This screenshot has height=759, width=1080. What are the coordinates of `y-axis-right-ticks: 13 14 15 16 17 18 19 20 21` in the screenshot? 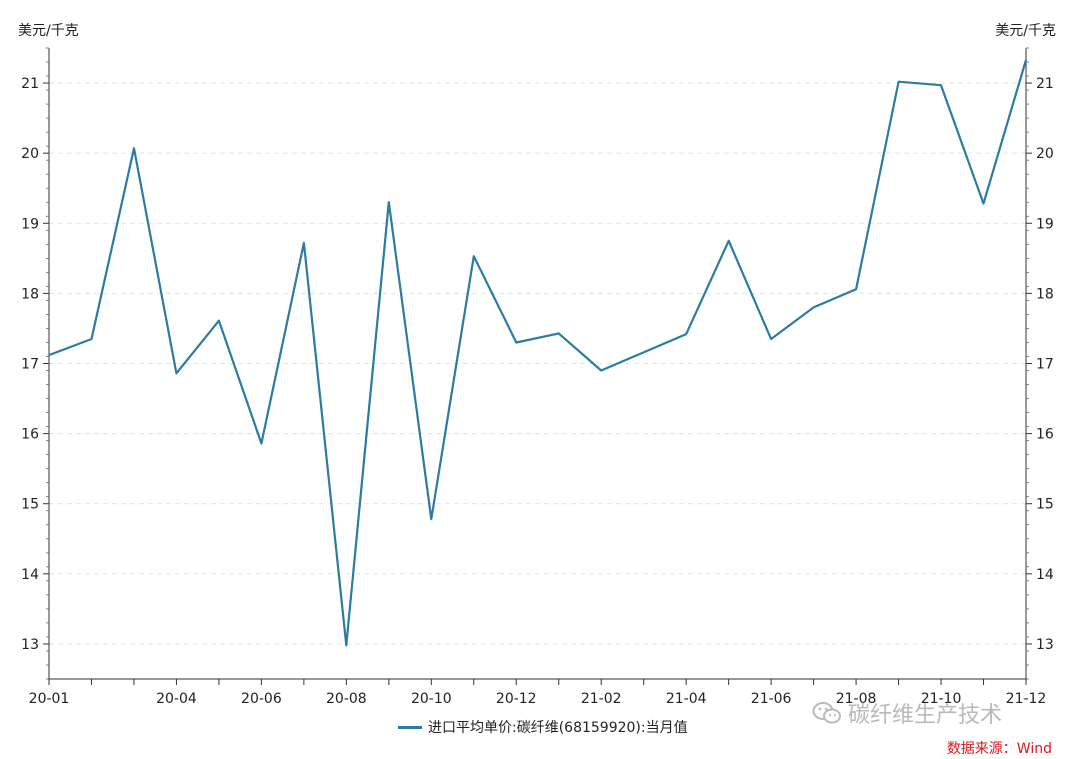 It's located at (1040, 363).